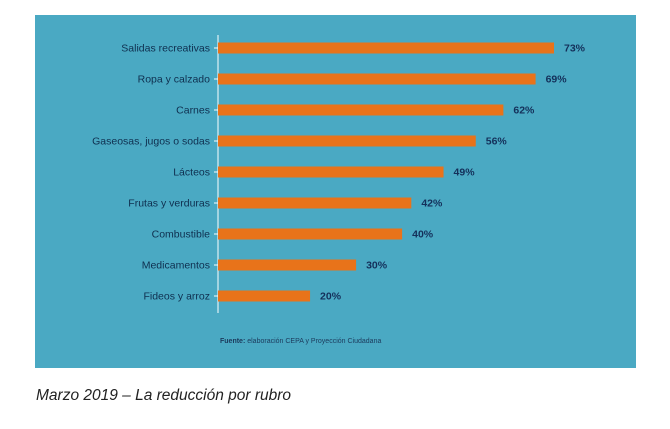  I want to click on value-label: 20%, so click(331, 297).